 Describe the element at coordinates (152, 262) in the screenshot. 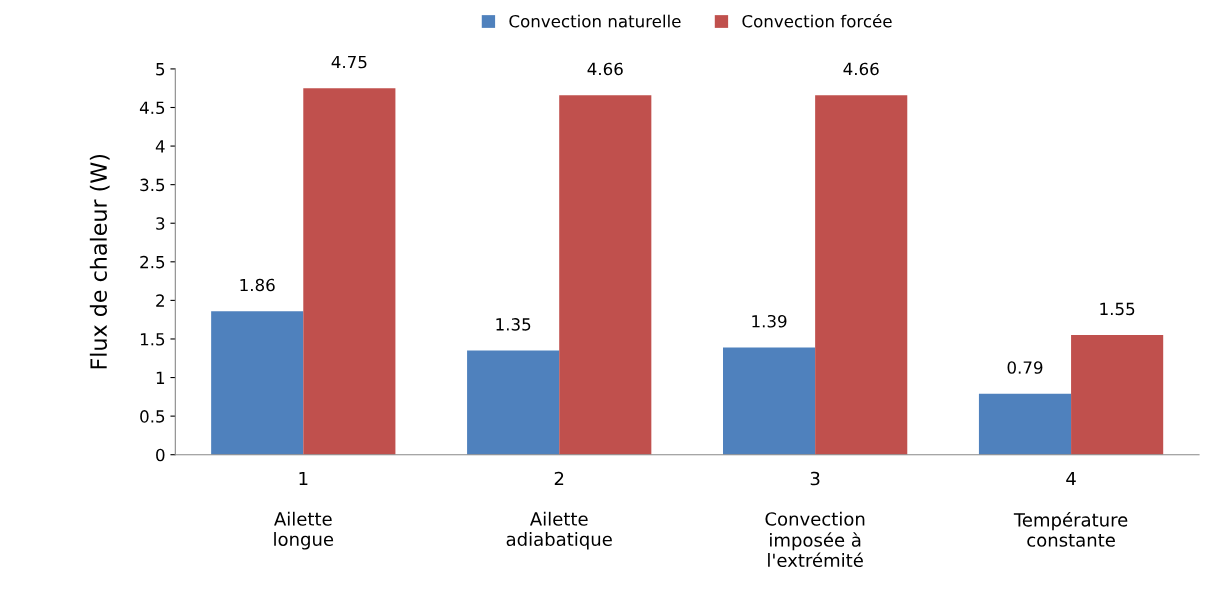

I see `y-tick-label: 2.5` at that location.